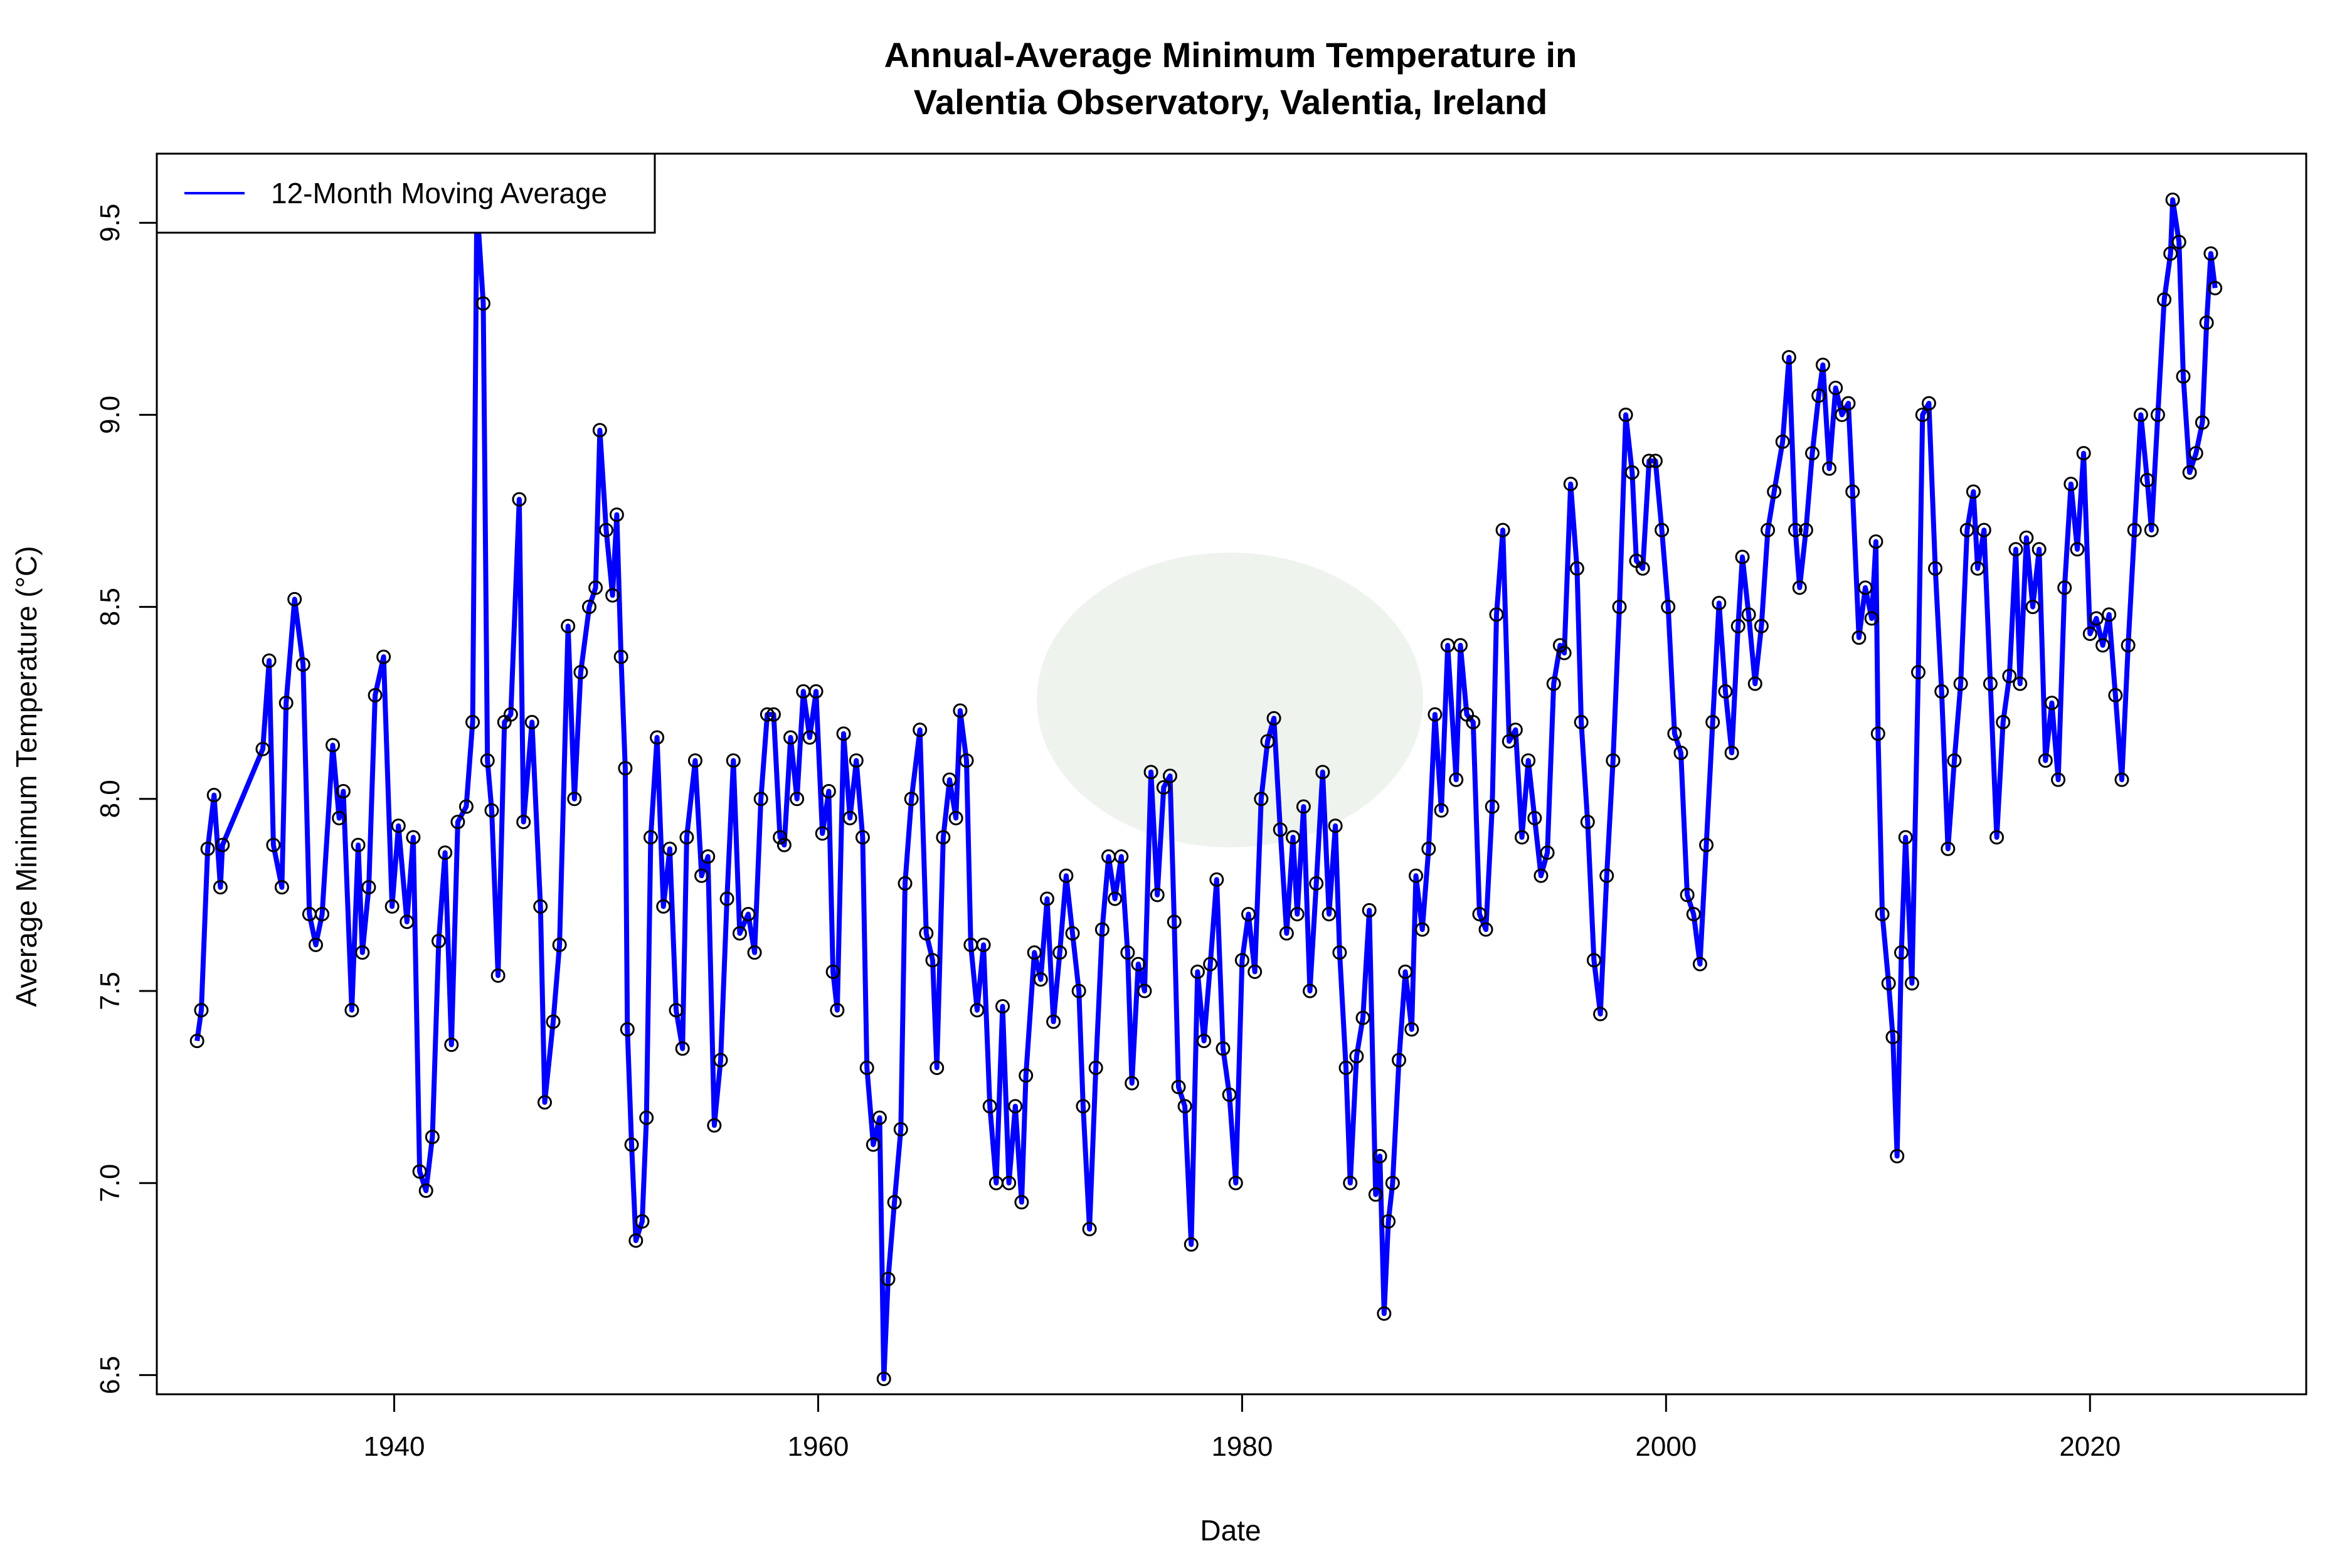  What do you see at coordinates (110, 799) in the screenshot?
I see `y-tick-label: 8.0` at bounding box center [110, 799].